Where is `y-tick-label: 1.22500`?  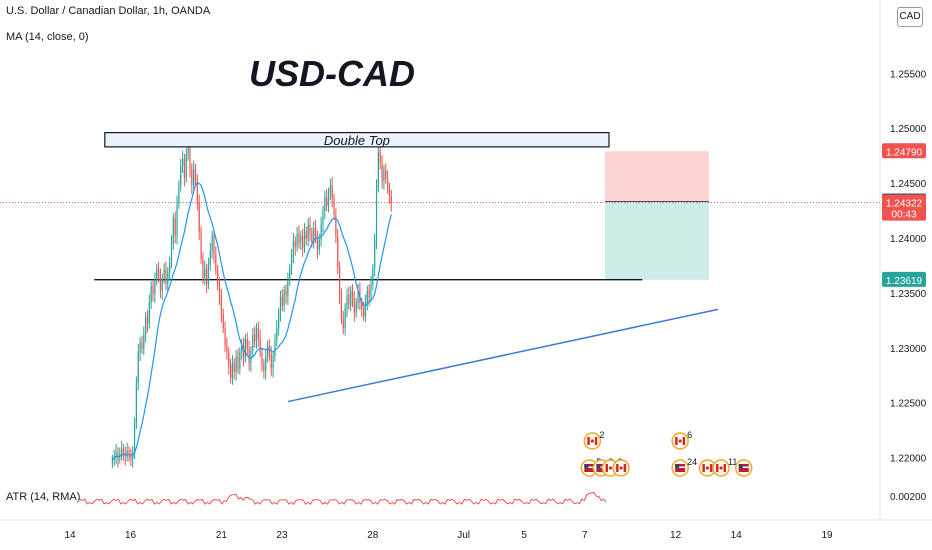
y-tick-label: 1.22500 is located at coordinates (908, 404).